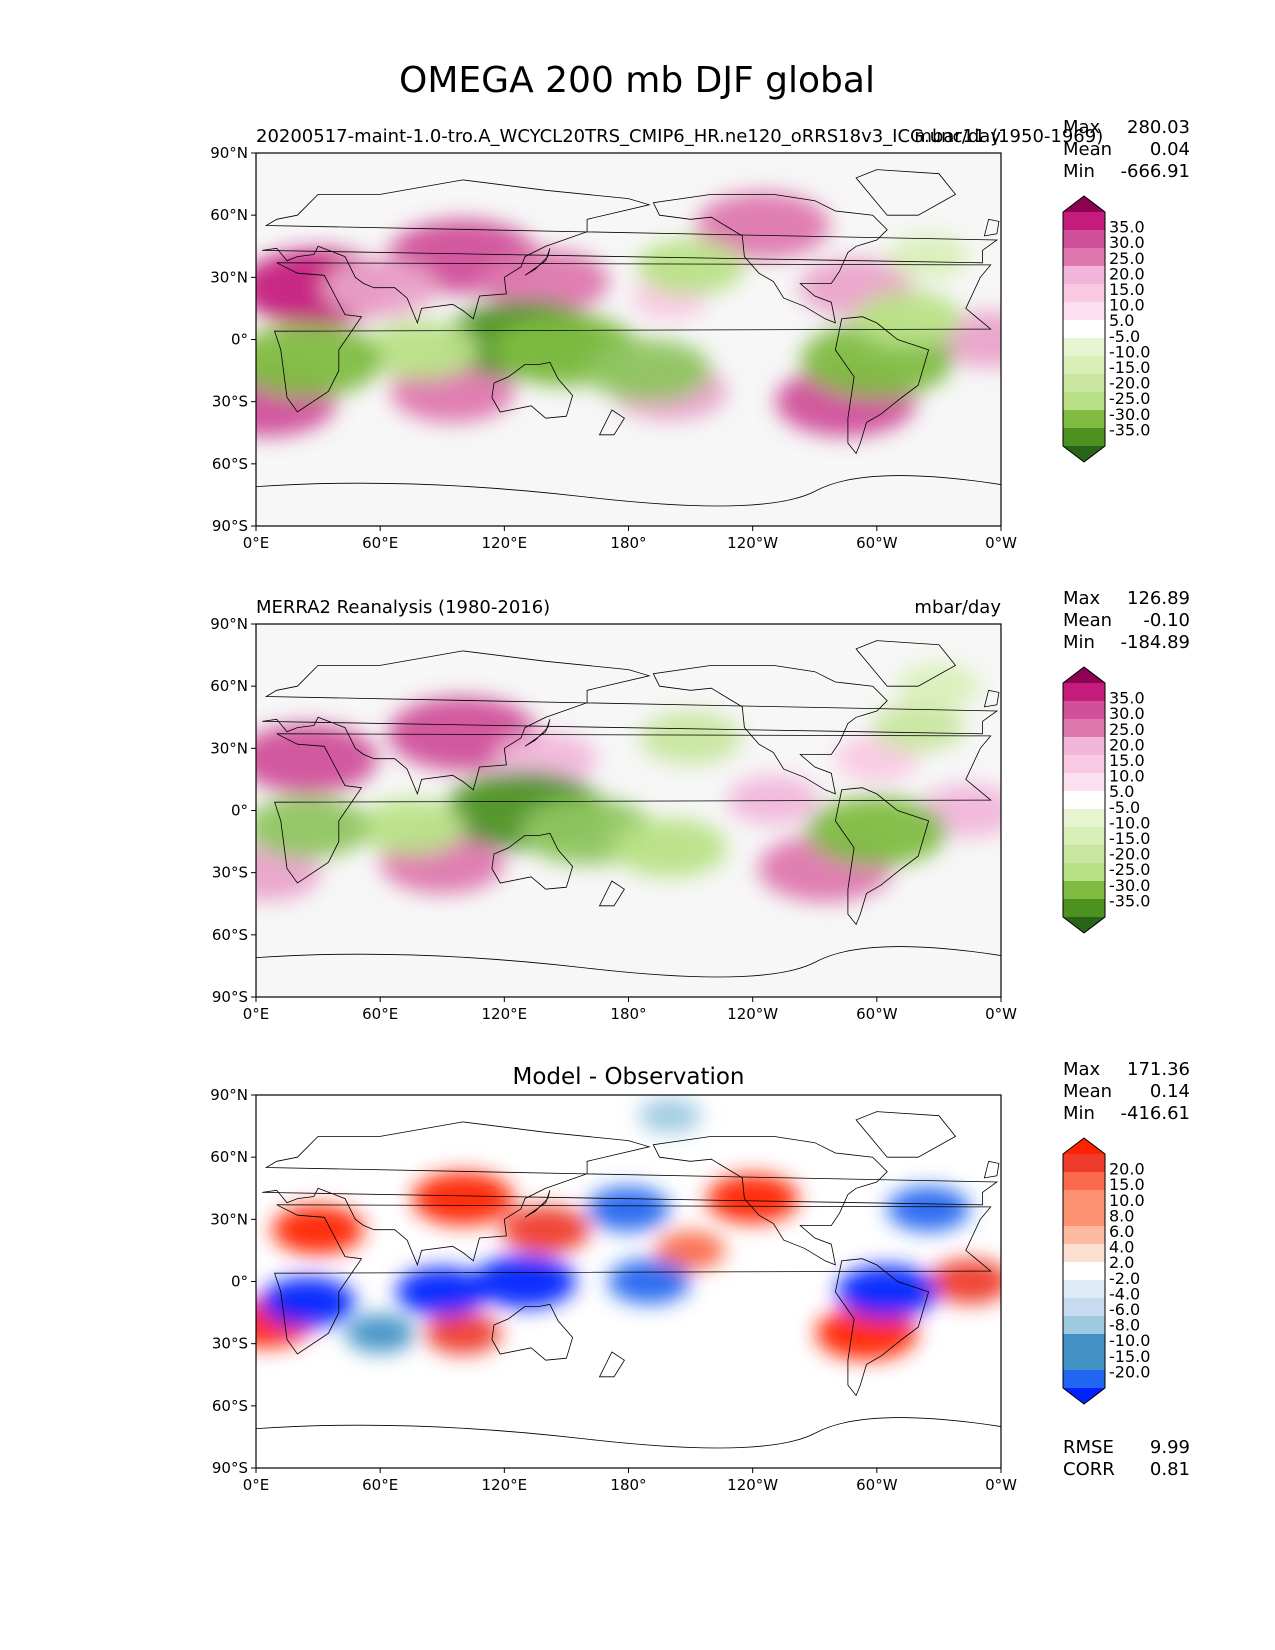 The height and width of the screenshot is (1650, 1275). I want to click on rmse-label: RMSE, so click(1088, 1447).